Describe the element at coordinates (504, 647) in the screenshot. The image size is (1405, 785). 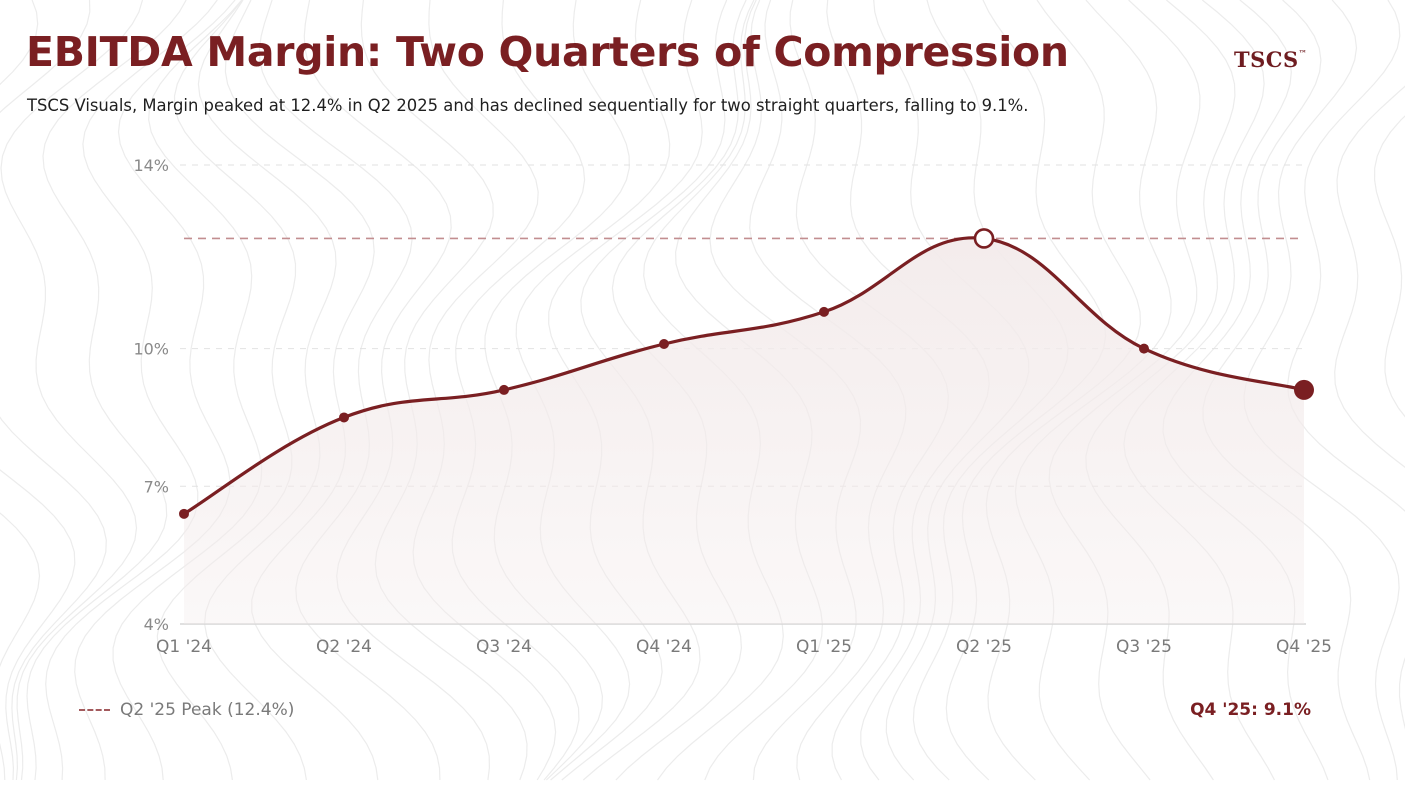
I see `x-tick-label-2: Q3 '24` at that location.